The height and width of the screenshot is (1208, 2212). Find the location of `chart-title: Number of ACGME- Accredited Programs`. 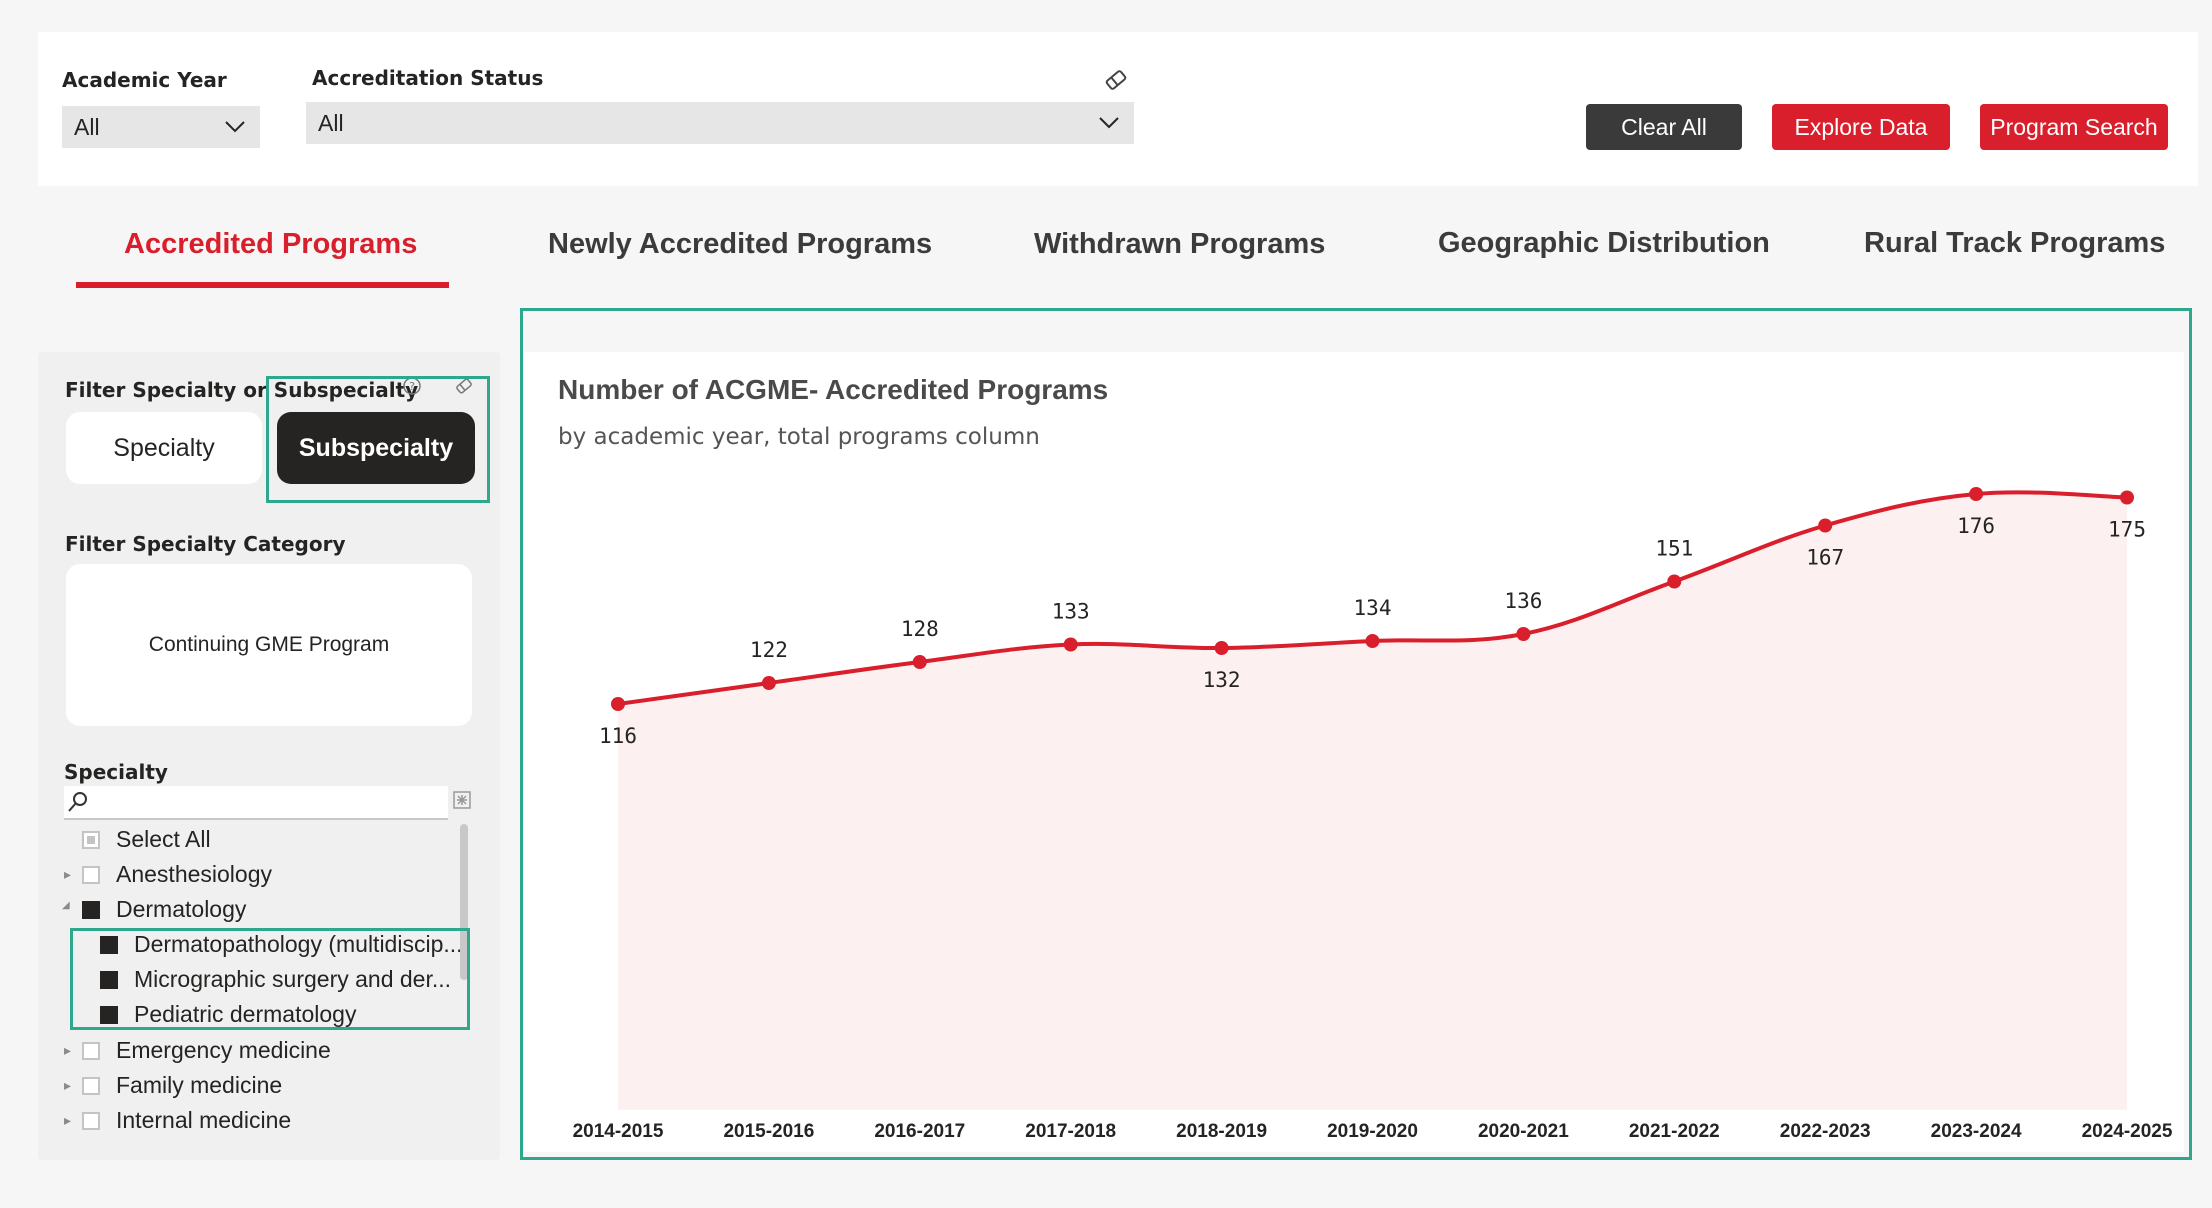

chart-title: Number of ACGME- Accredited Programs is located at coordinates (833, 389).